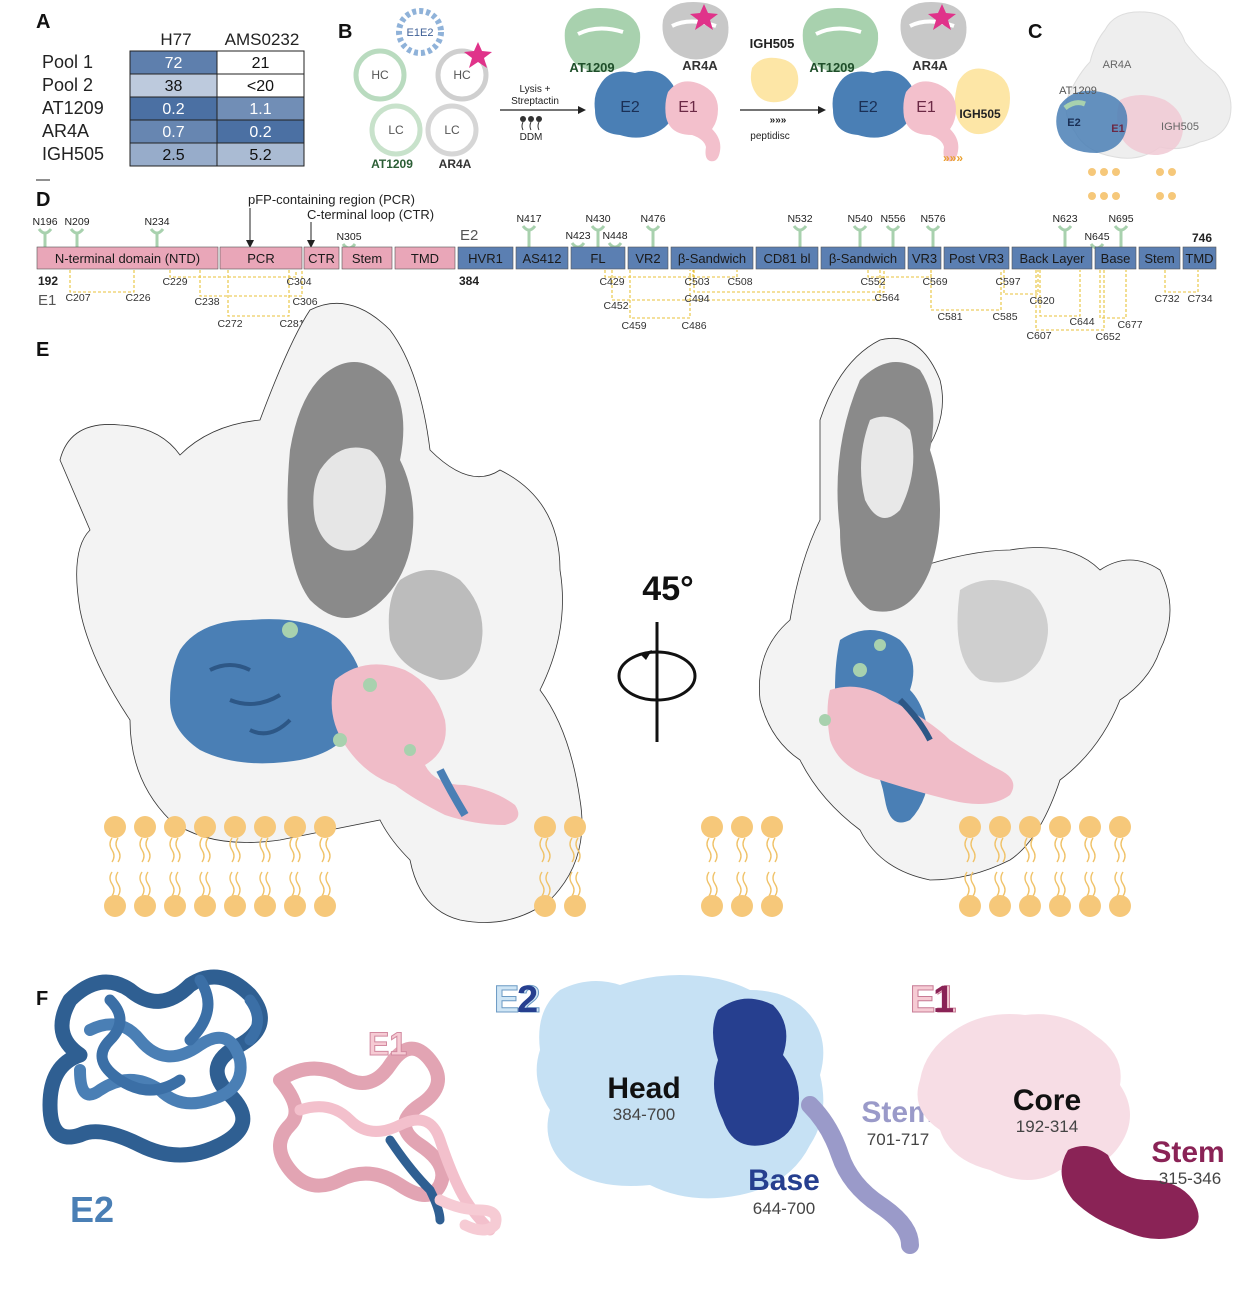 This screenshot has width=1248, height=1296. Describe the element at coordinates (693, 326) in the screenshot. I see `cysteine-label: C486` at that location.